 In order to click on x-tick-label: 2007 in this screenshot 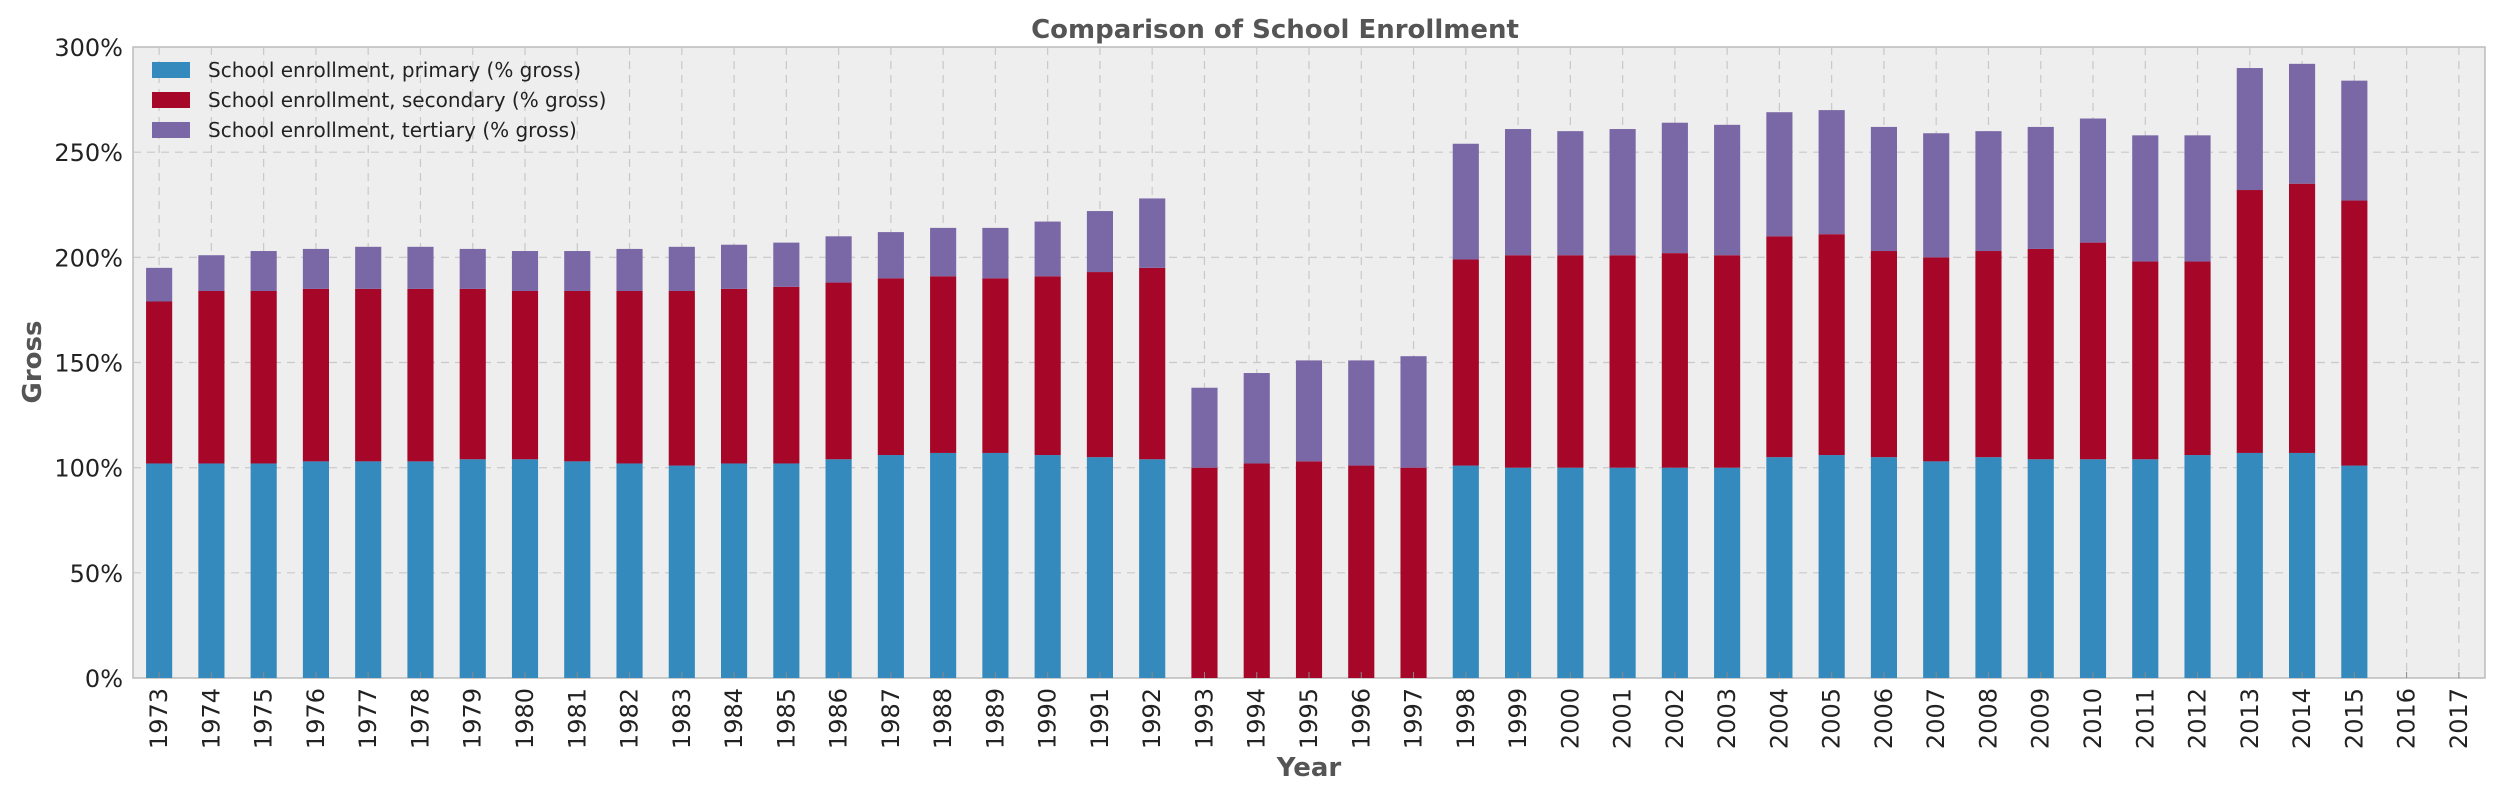, I will do `click(1936, 718)`.